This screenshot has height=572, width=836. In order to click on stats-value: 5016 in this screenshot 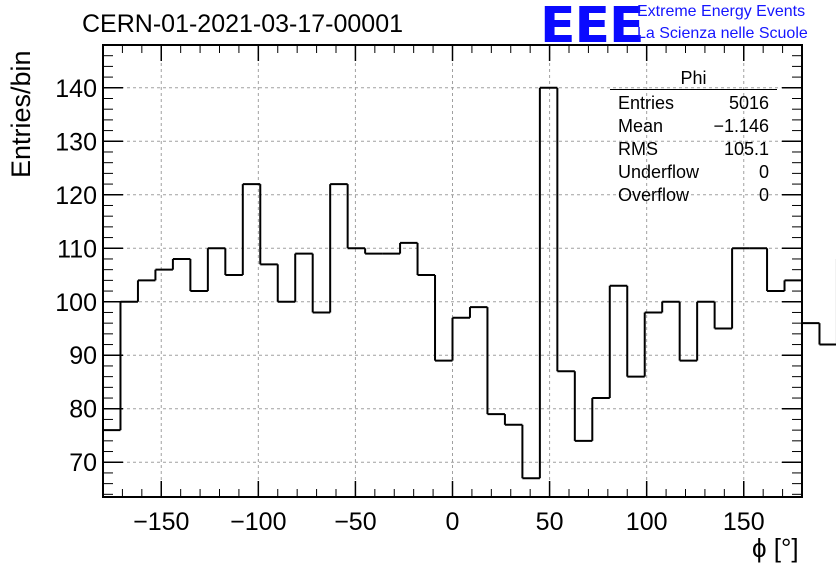, I will do `click(748, 103)`.